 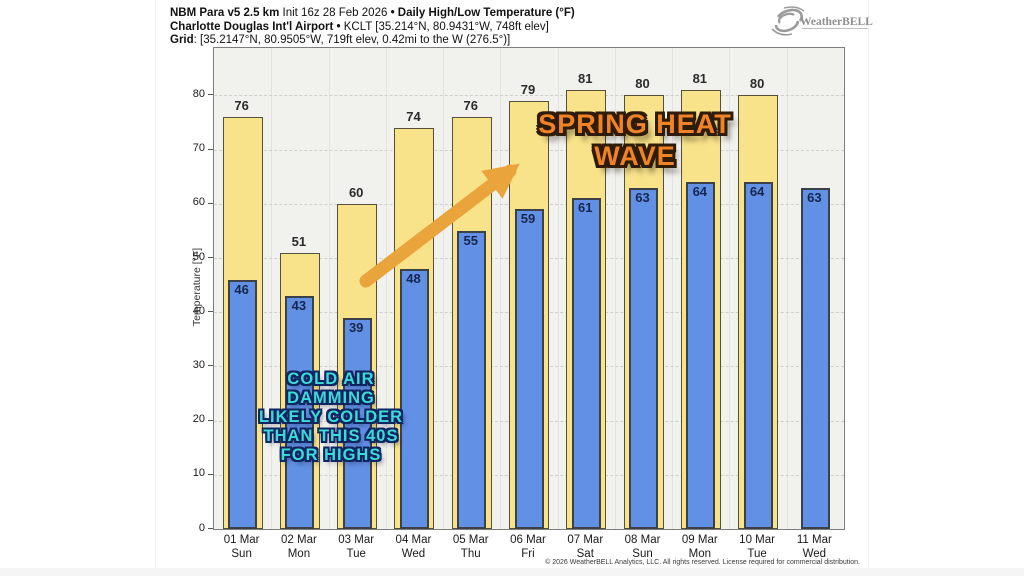 What do you see at coordinates (512, 572) in the screenshot?
I see `frame-strip-bottom` at bounding box center [512, 572].